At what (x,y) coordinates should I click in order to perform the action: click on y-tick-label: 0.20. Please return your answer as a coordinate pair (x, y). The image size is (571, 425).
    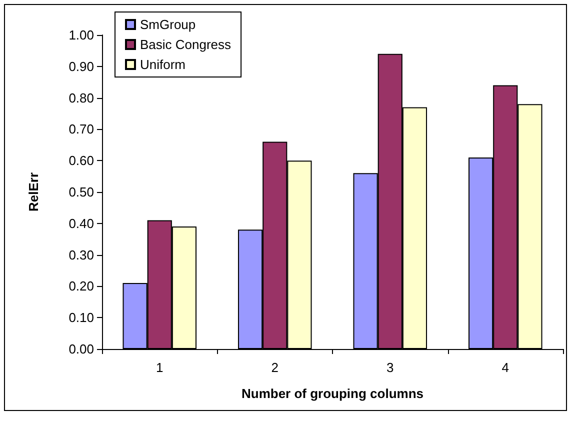
    Looking at the image, I should click on (81, 286).